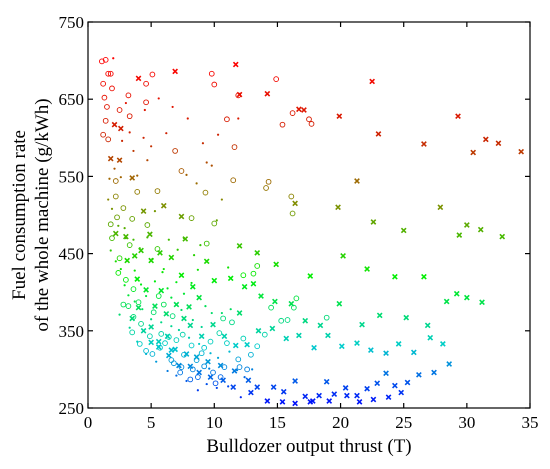  Describe the element at coordinates (72, 254) in the screenshot. I see `y-tick-label: 450` at that location.